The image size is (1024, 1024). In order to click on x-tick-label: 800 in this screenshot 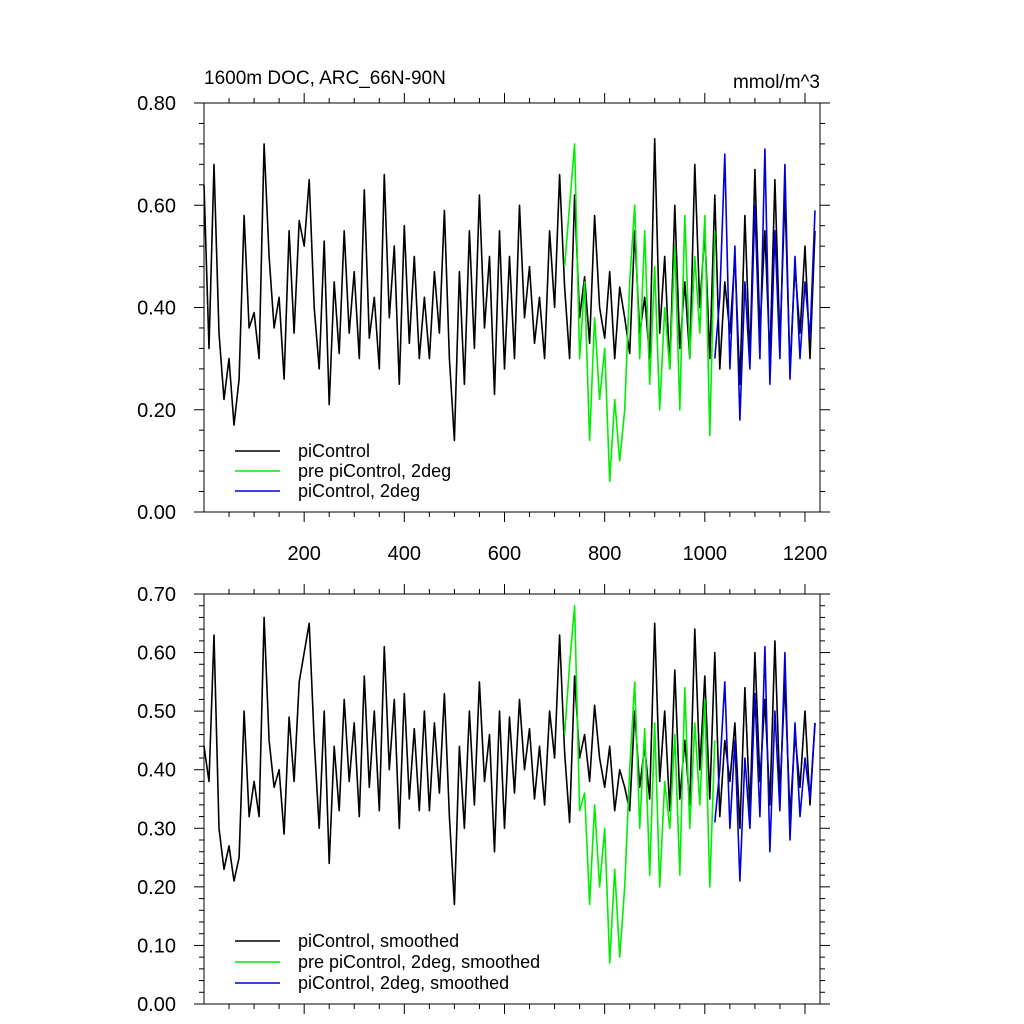, I will do `click(604, 554)`.